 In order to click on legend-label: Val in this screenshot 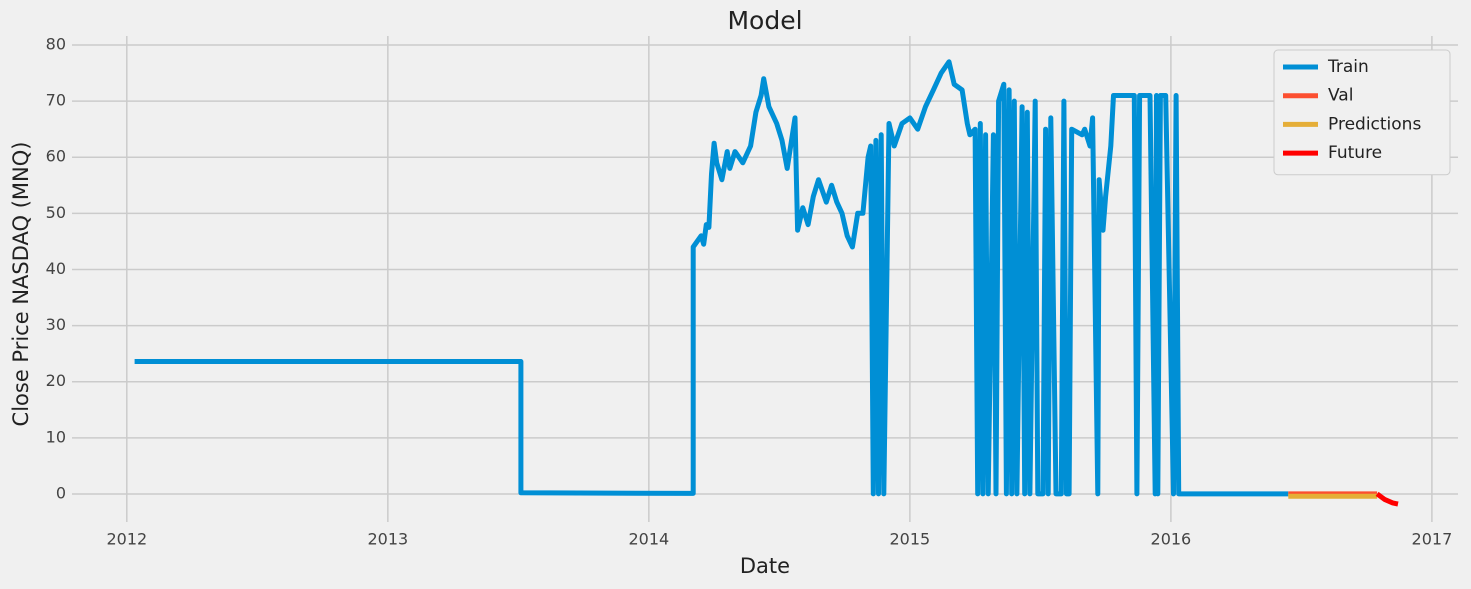, I will do `click(1340, 96)`.